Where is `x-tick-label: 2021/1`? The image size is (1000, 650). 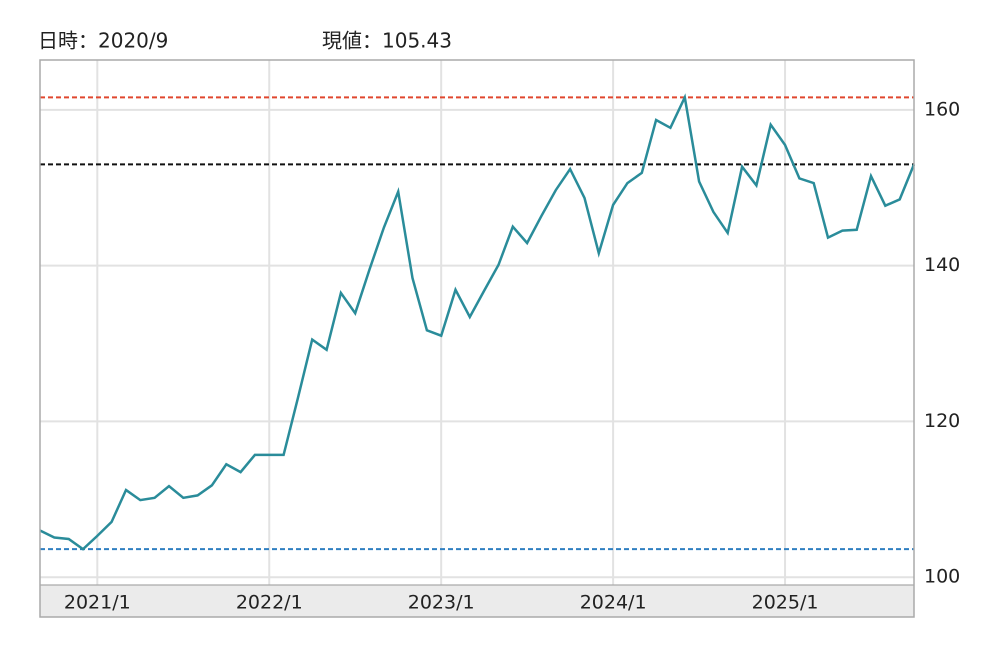 x-tick-label: 2021/1 is located at coordinates (97, 603).